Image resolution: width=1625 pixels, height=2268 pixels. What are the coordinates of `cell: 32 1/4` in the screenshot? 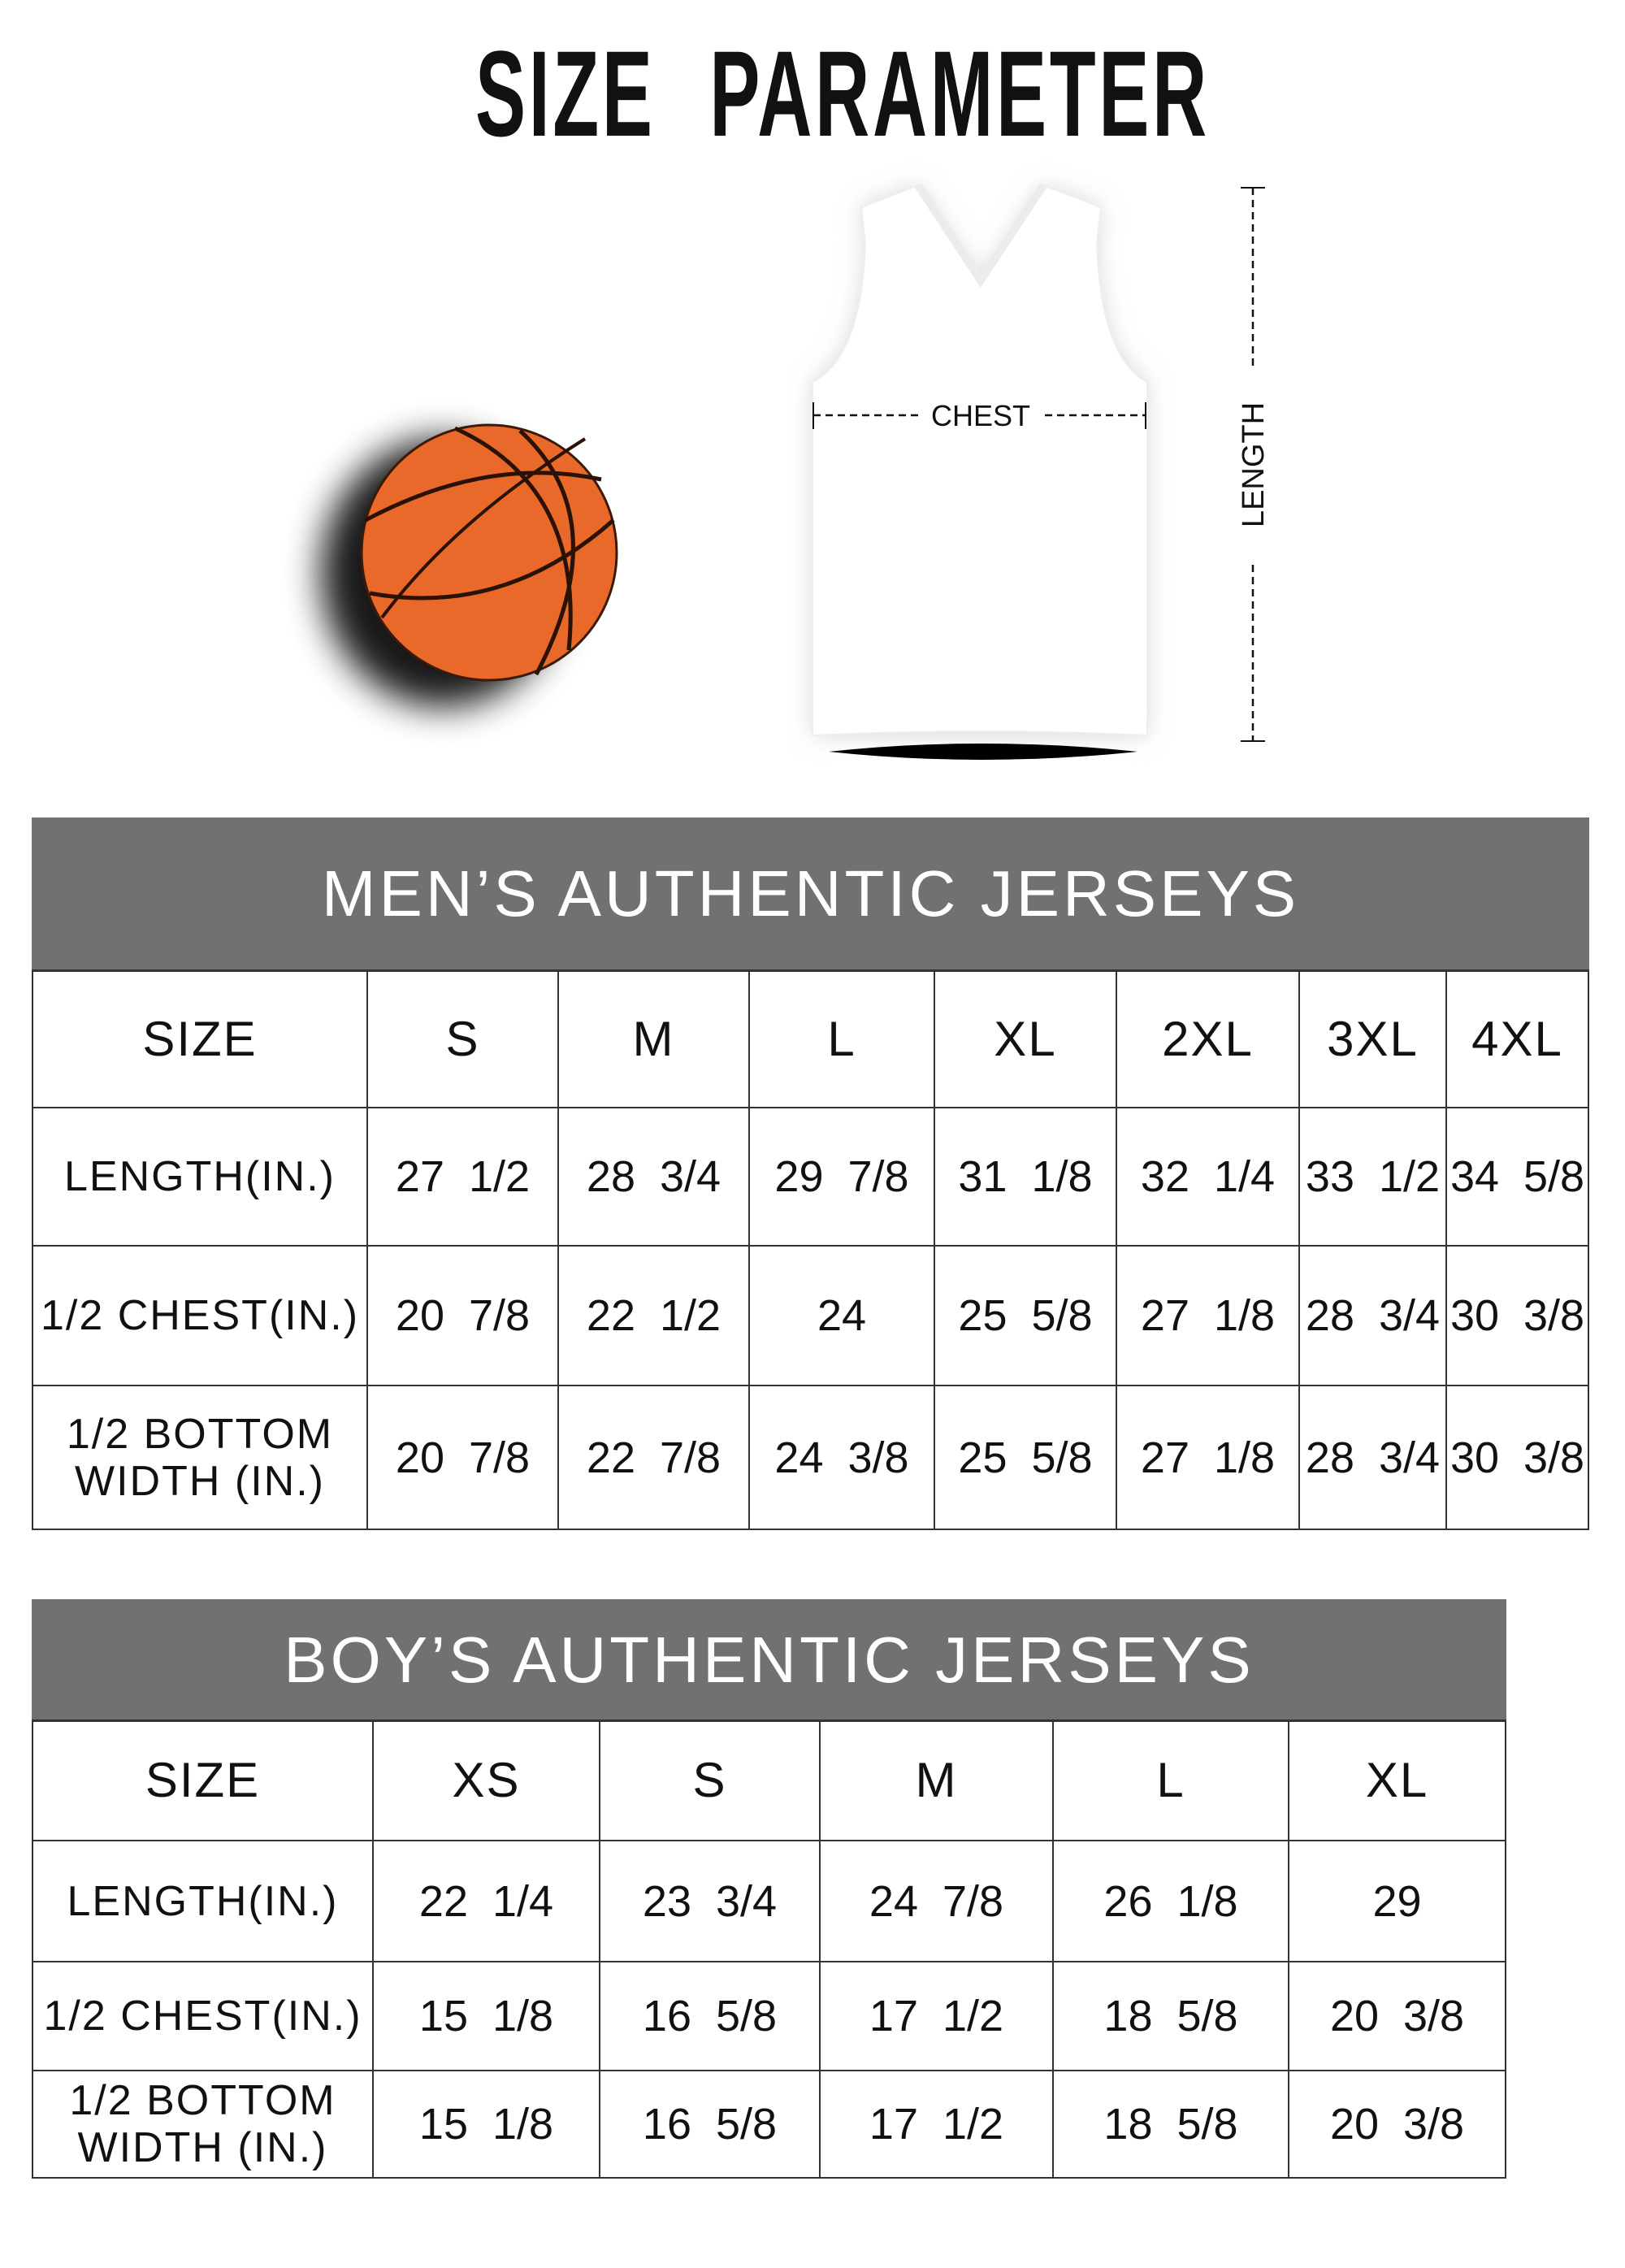 It's located at (1208, 1177).